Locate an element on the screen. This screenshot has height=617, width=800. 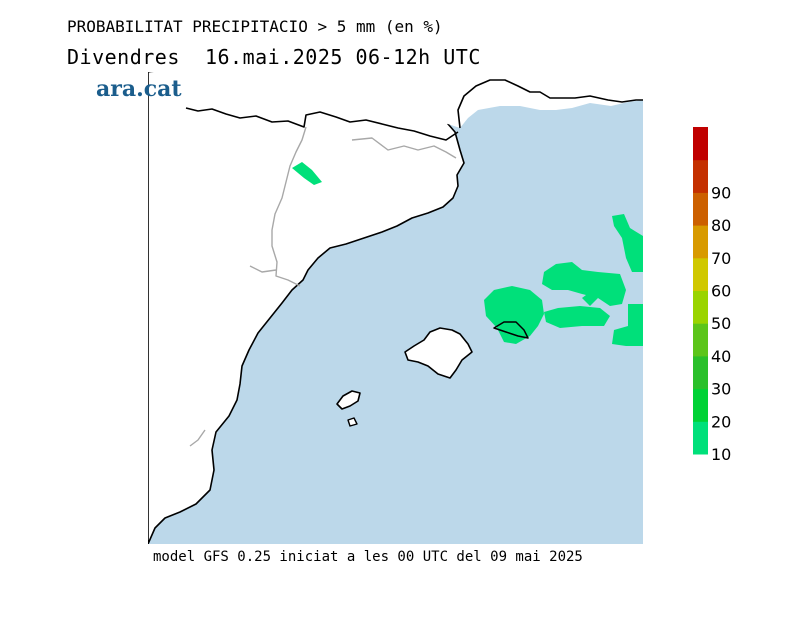
precip-area-east-edge is located at coordinates (627, 243).